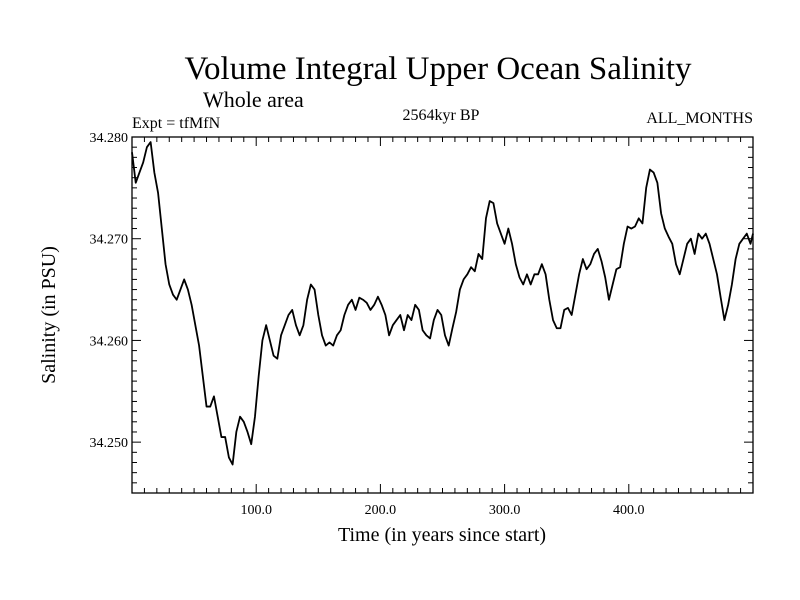  I want to click on chart-title: Volume Integral Upper Ocean Salinity, so click(438, 69).